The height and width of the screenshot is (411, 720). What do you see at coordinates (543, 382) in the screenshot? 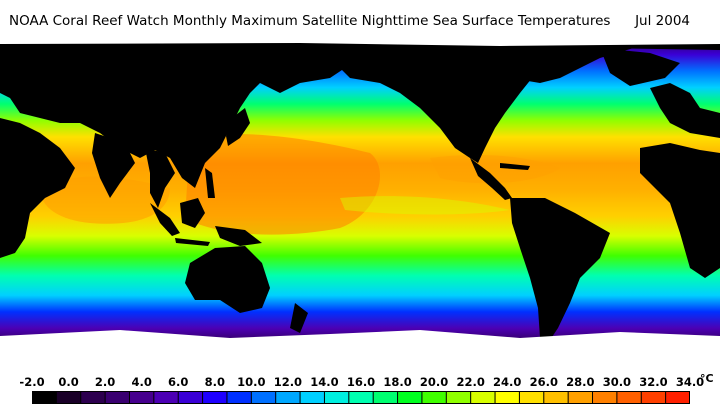
I see `scale-tick-label: 26.0` at bounding box center [543, 382].